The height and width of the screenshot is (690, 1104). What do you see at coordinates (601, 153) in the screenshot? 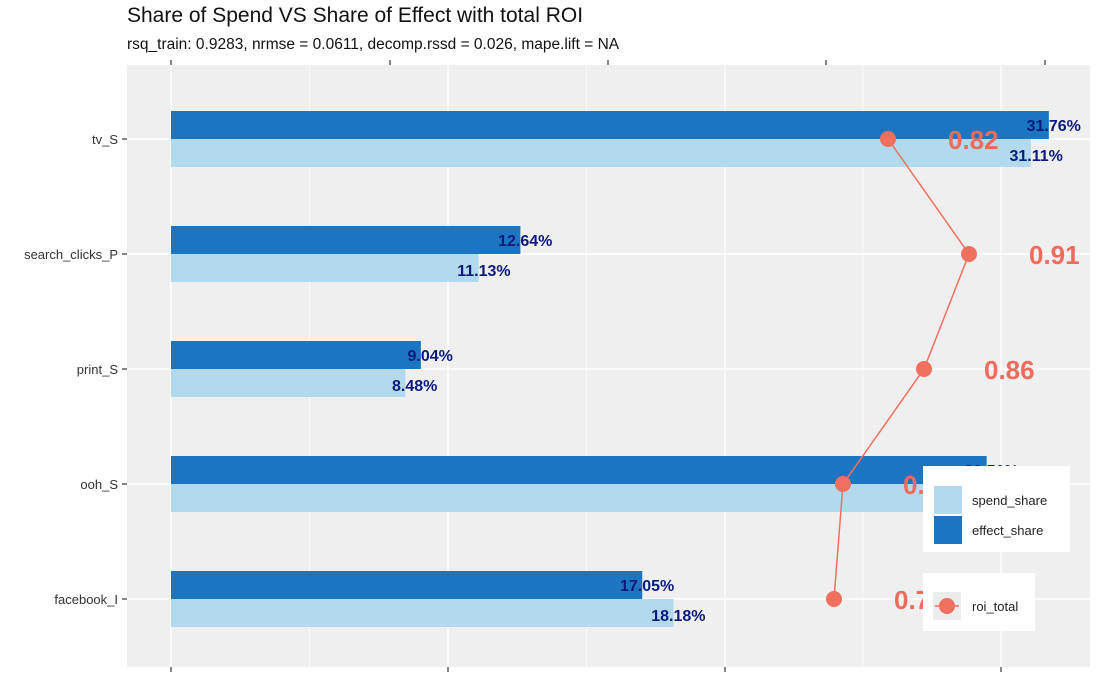
I see `bar-spend-share-tv_S` at bounding box center [601, 153].